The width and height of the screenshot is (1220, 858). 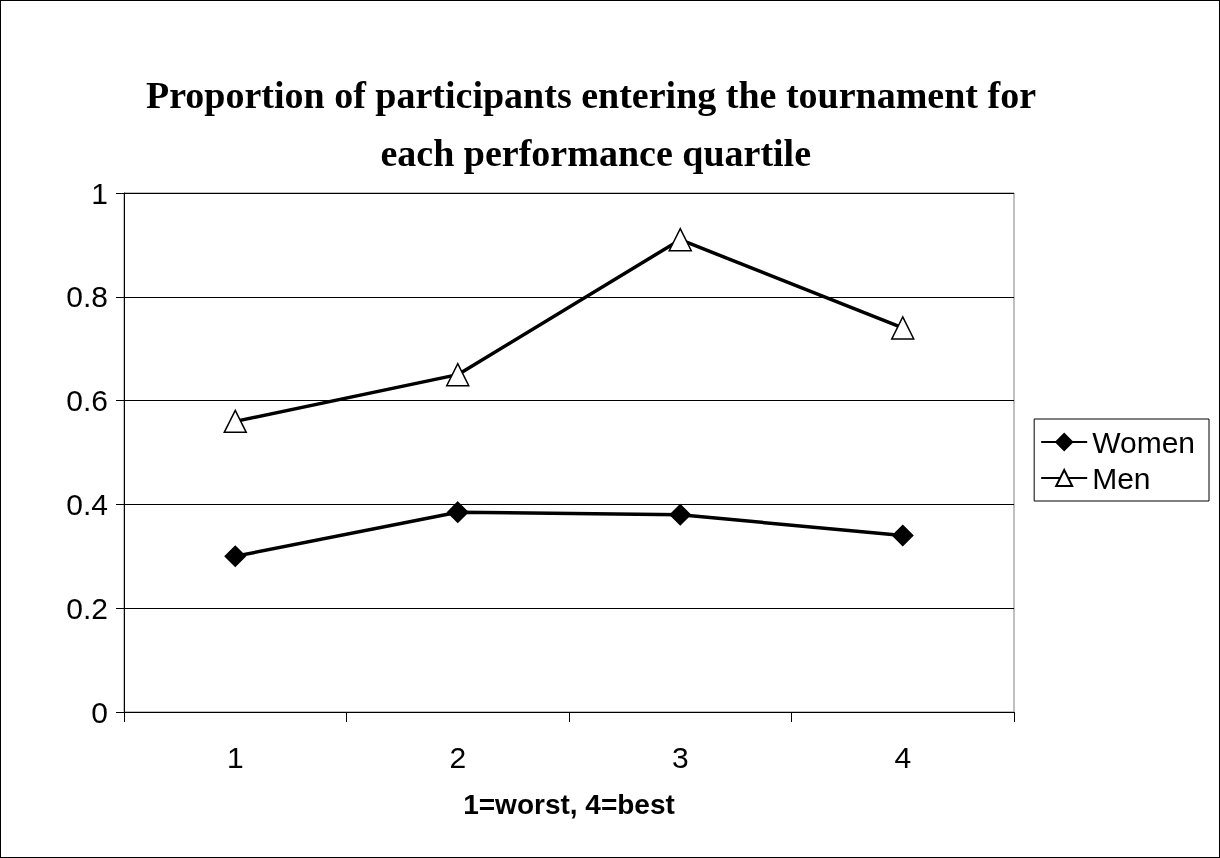 What do you see at coordinates (569, 804) in the screenshot?
I see `x-axis-title: 1=worst, 4=best` at bounding box center [569, 804].